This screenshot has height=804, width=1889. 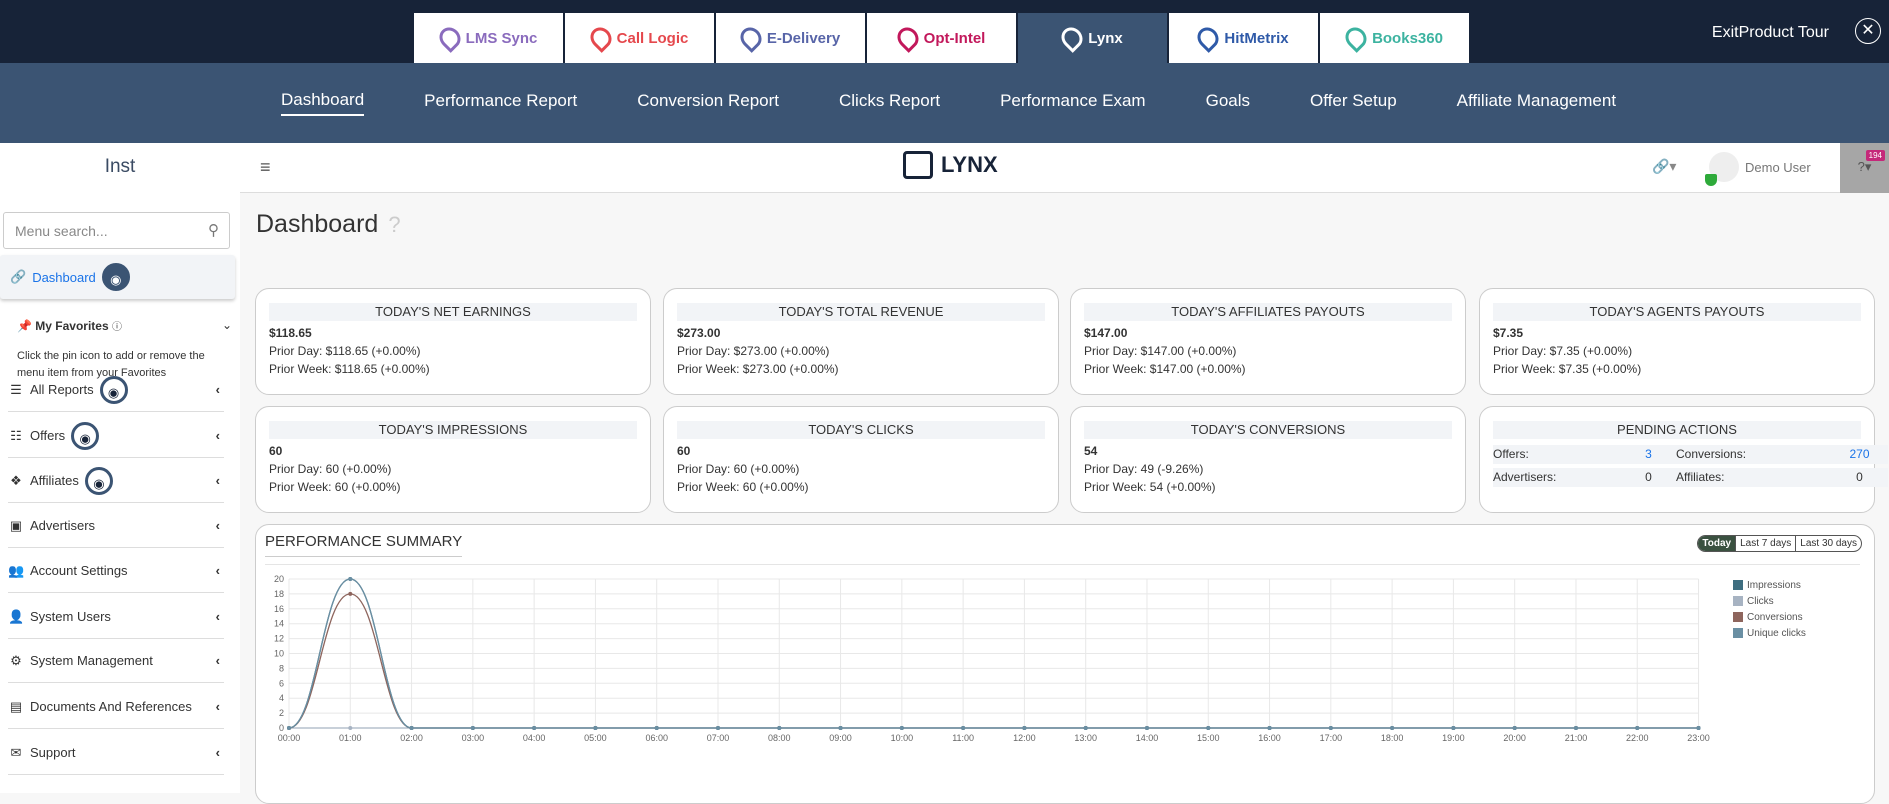 I want to click on x-tick-label: 17:00, so click(x=1331, y=738).